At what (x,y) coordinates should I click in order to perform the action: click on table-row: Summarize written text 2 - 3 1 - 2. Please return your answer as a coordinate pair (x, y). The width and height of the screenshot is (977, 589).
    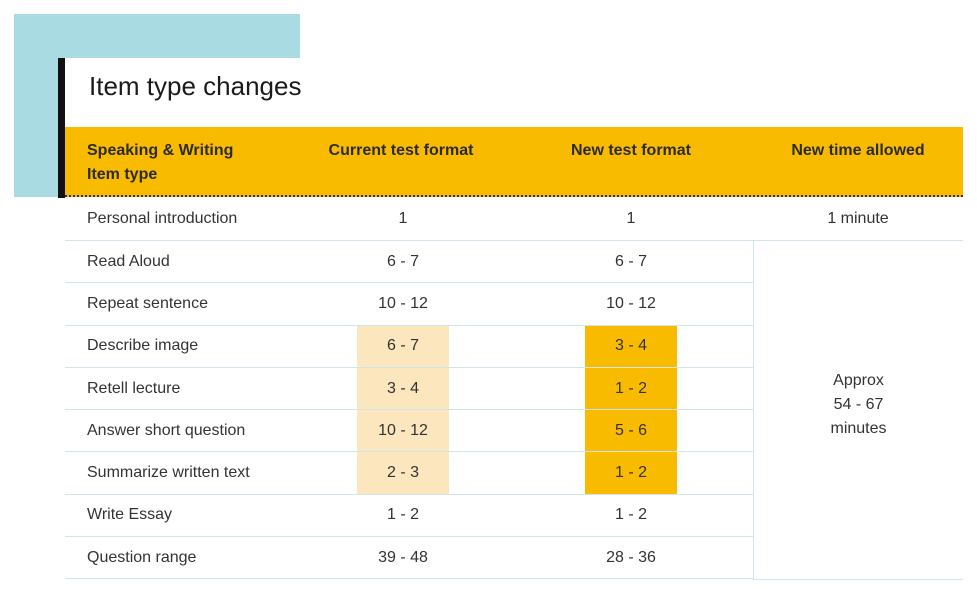
    Looking at the image, I should click on (514, 473).